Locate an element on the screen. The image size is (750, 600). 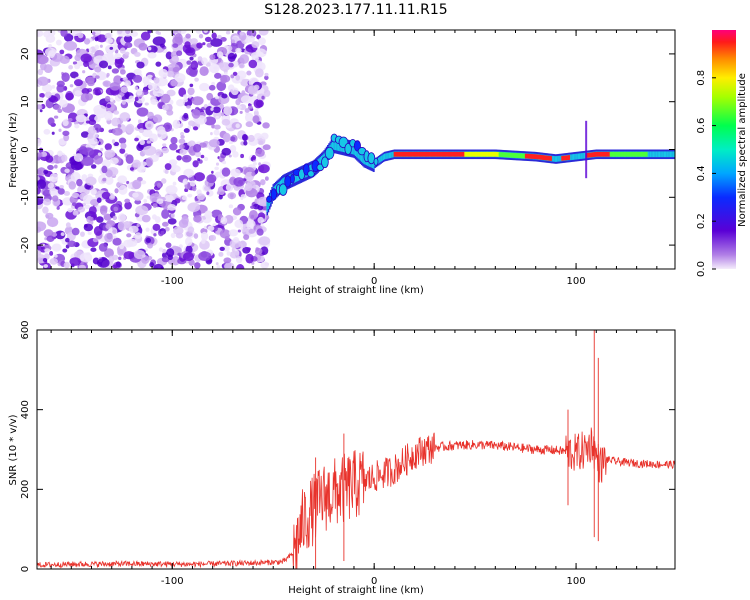
colorbar-tick-label: 0.0 is located at coordinates (701, 269).